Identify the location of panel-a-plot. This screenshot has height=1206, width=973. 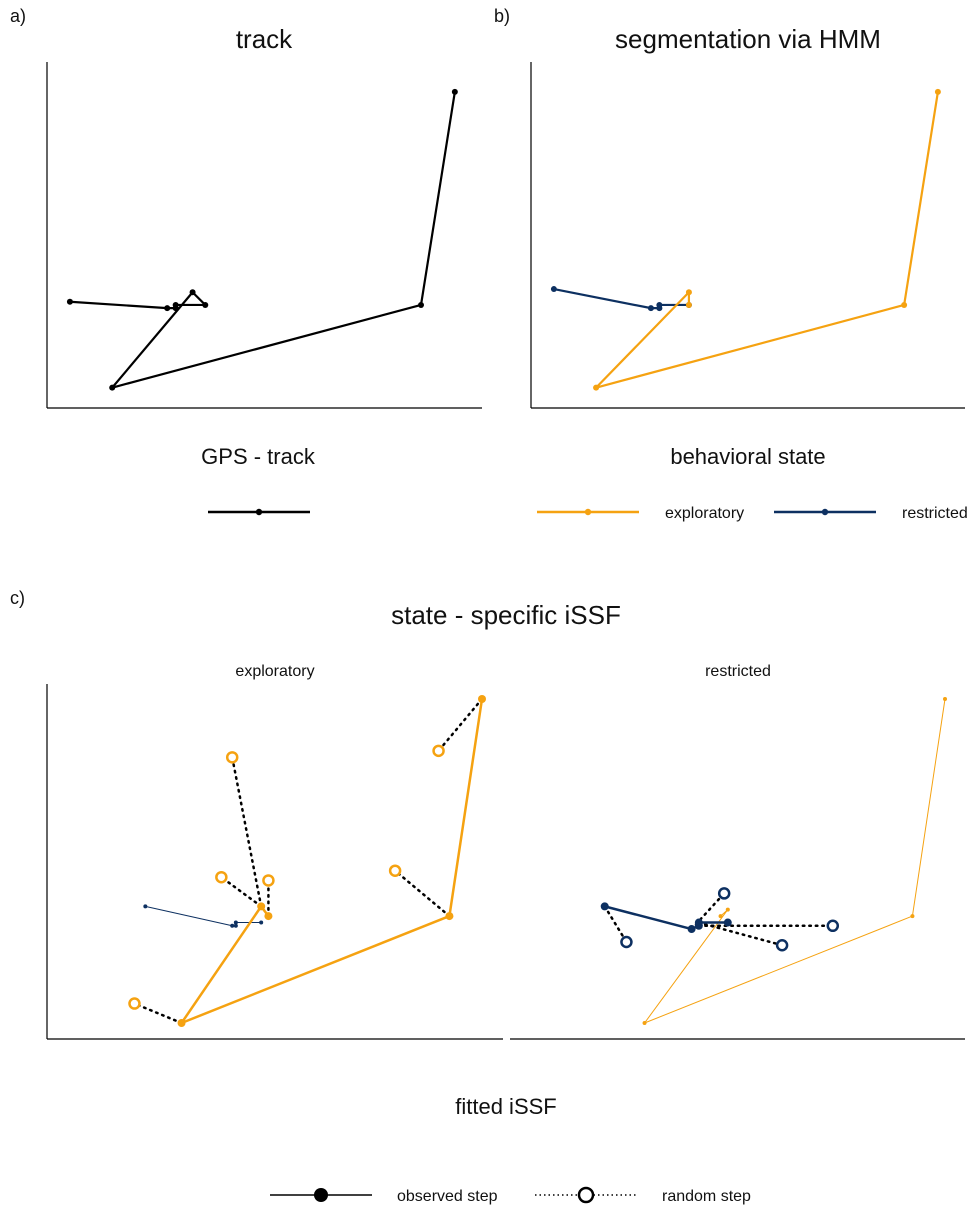
(262, 239).